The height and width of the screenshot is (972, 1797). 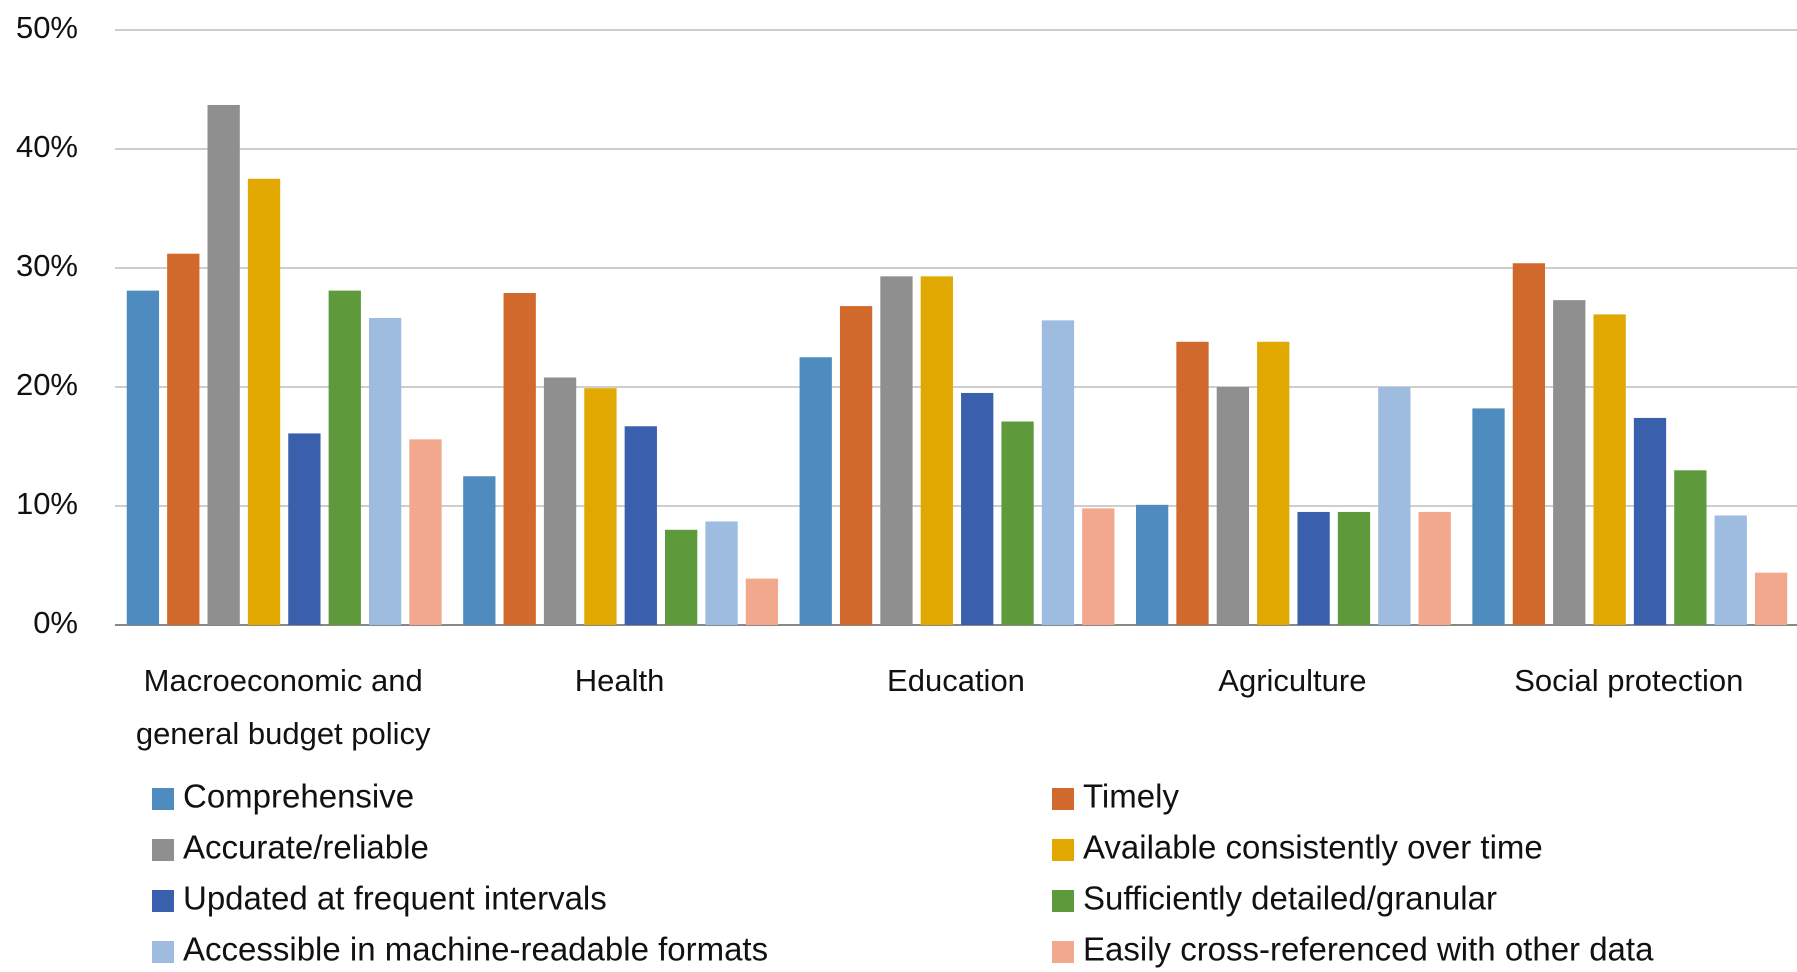 What do you see at coordinates (395, 898) in the screenshot?
I see `legend-label: Updated at frequent intervals` at bounding box center [395, 898].